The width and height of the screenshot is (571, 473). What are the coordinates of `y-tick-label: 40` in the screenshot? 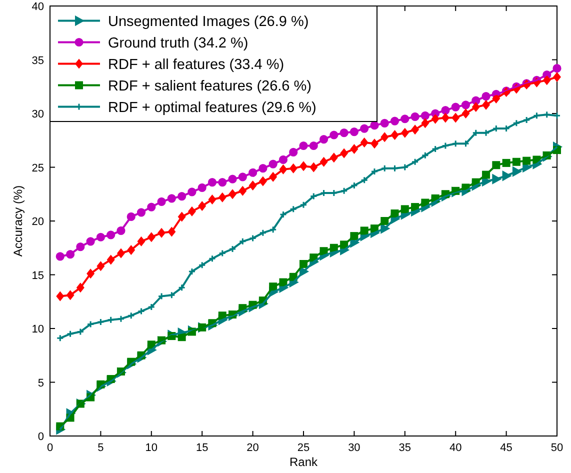 It's located at (38, 7).